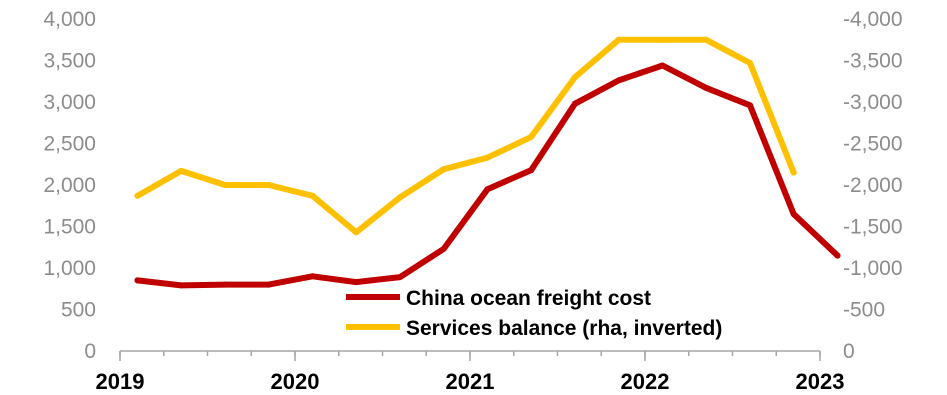  What do you see at coordinates (873, 144) in the screenshot?
I see `y-right-tick-label: -2,500` at bounding box center [873, 144].